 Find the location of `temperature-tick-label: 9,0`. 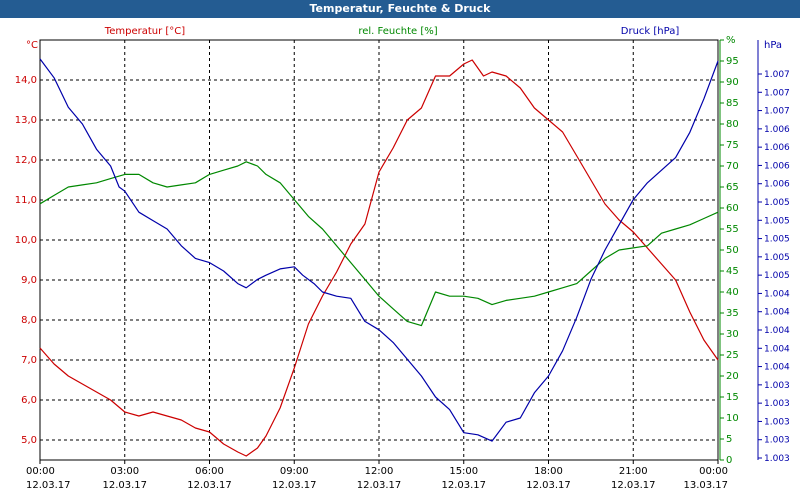

temperature-tick-label: 9,0 is located at coordinates (29, 280).